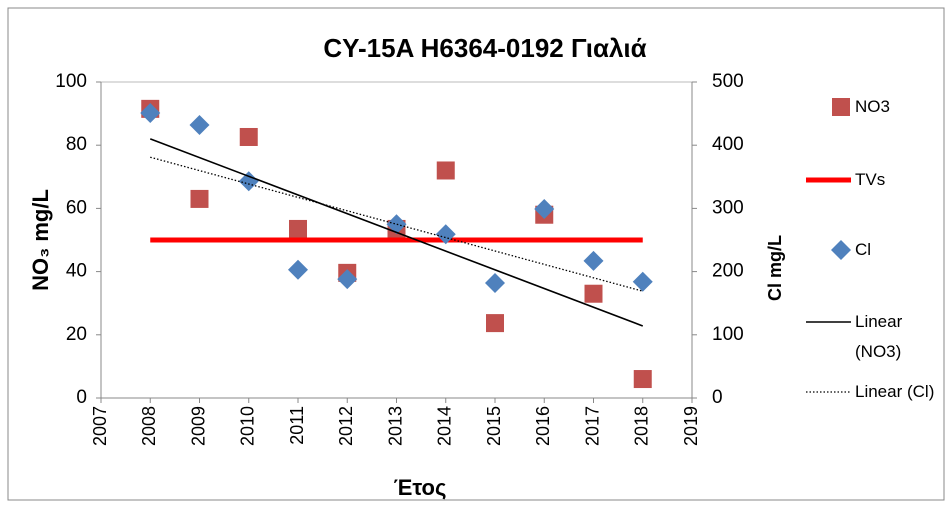  Describe the element at coordinates (346, 426) in the screenshot. I see `x-tick-label: 2012` at that location.